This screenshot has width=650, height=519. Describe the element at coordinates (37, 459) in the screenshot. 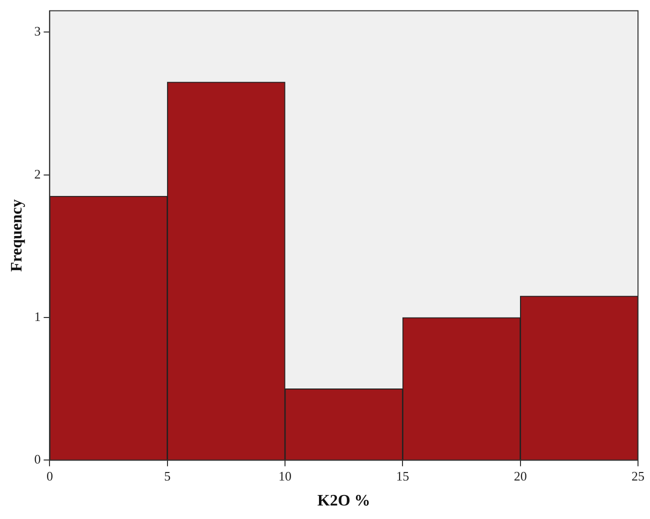

I see `y-tick-label: 0` at that location.